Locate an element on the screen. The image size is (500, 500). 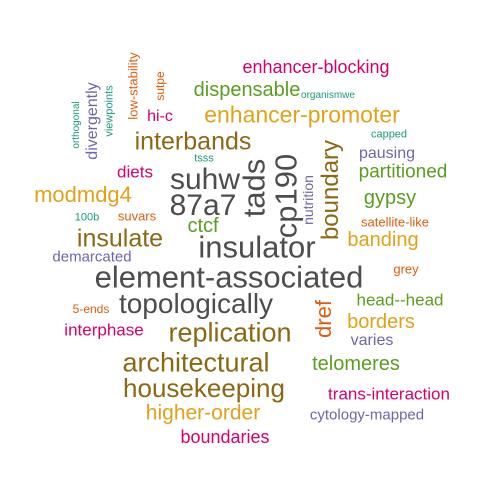
word-enhancer-promoter: enhancer-promoter is located at coordinates (302, 114).